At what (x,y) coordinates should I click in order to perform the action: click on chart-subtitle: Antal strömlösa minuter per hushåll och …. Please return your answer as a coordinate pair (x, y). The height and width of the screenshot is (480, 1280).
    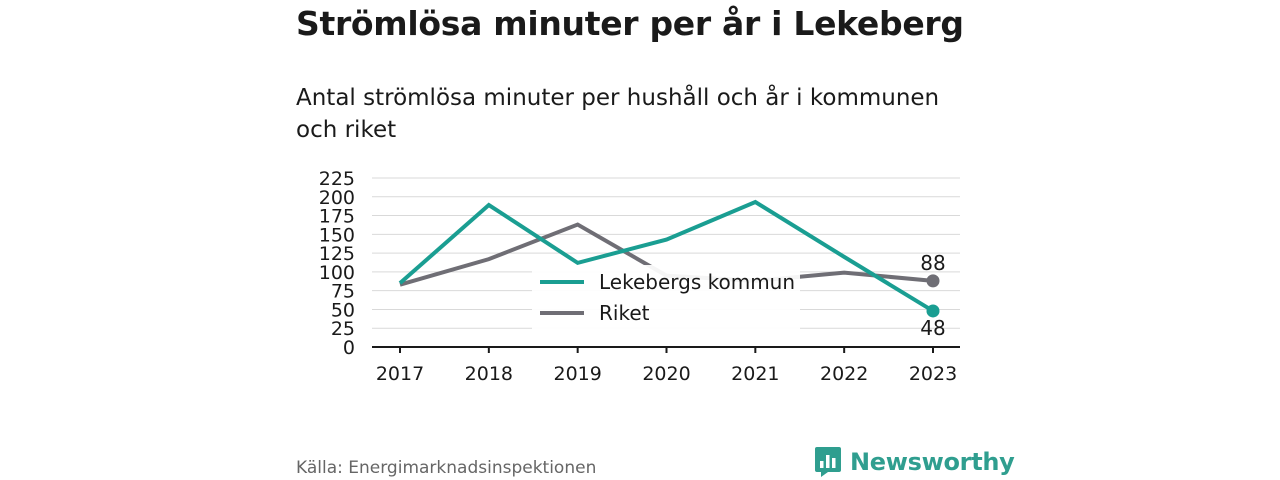
    Looking at the image, I should click on (618, 114).